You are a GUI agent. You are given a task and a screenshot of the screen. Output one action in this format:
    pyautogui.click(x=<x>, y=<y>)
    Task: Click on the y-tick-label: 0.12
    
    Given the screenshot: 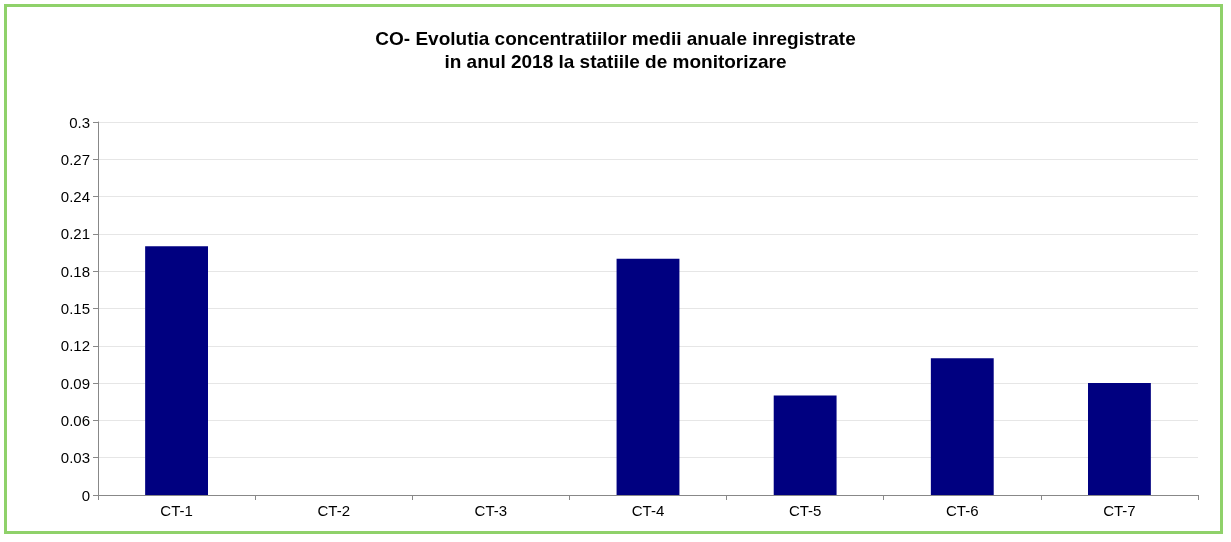 What is the action you would take?
    pyautogui.click(x=75, y=346)
    